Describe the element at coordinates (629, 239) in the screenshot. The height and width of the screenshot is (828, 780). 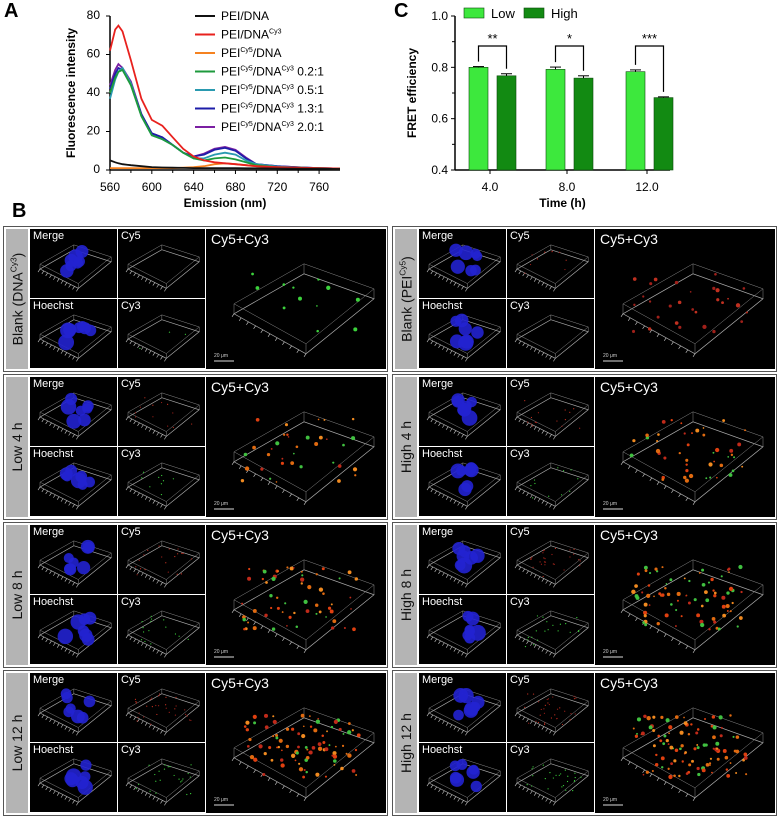
I see `tile-label: Cy5+Cy3` at that location.